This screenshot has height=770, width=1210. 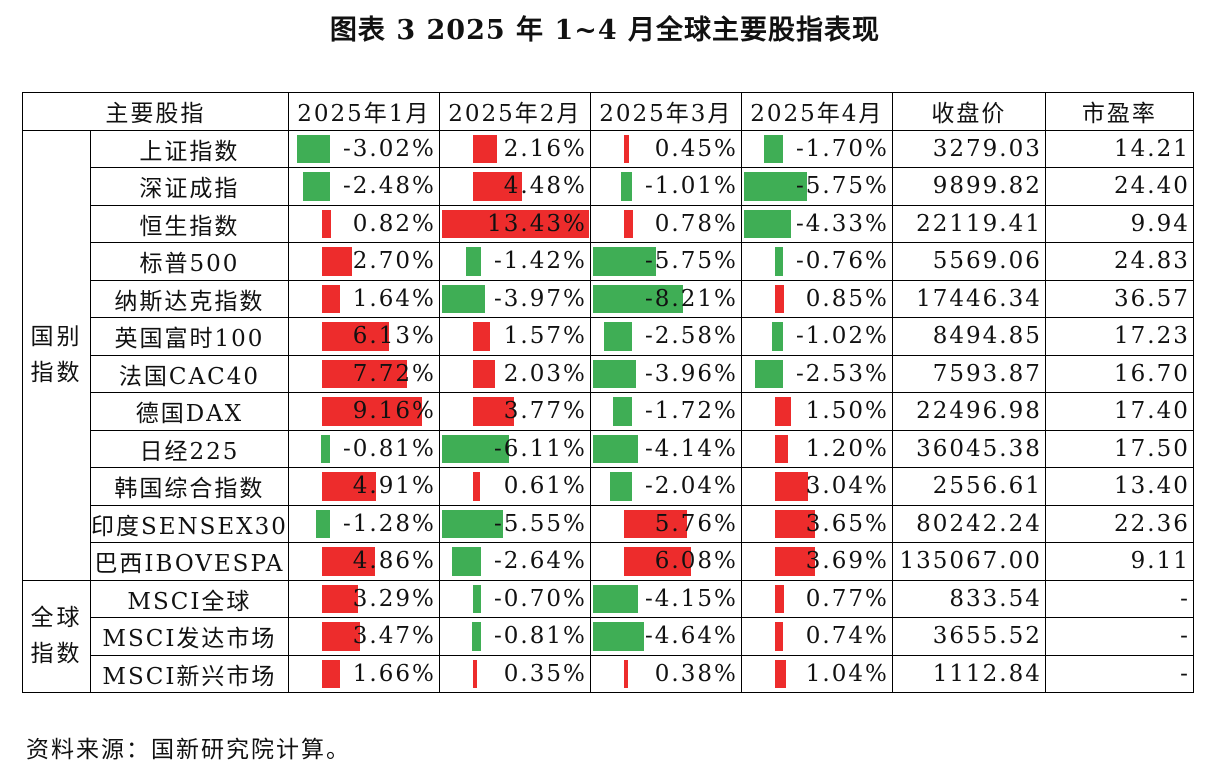 I want to click on index-name: MSCI发达市场, so click(x=189, y=636).